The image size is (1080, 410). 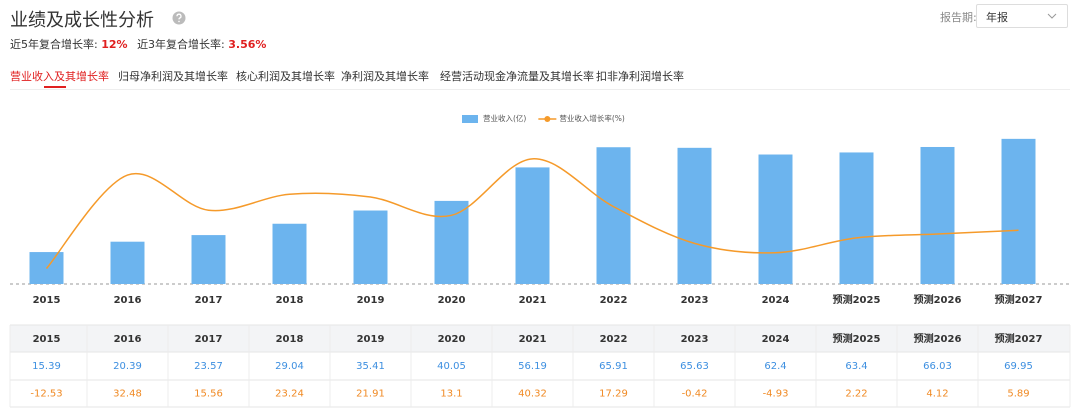 I want to click on table-cell: 15.56, so click(x=208, y=394).